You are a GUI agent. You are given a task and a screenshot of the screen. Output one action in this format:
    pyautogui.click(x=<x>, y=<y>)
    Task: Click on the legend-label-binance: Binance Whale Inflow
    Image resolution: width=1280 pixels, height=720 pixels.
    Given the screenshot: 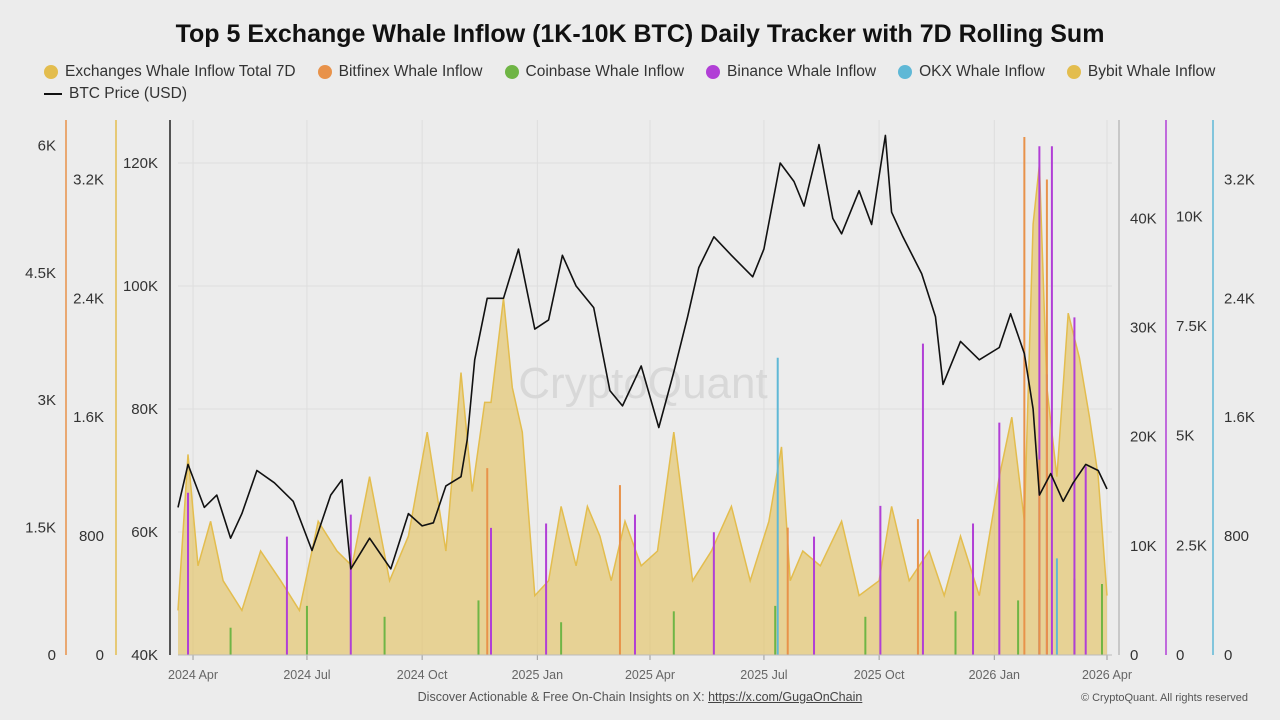 What is the action you would take?
    pyautogui.click(x=802, y=71)
    